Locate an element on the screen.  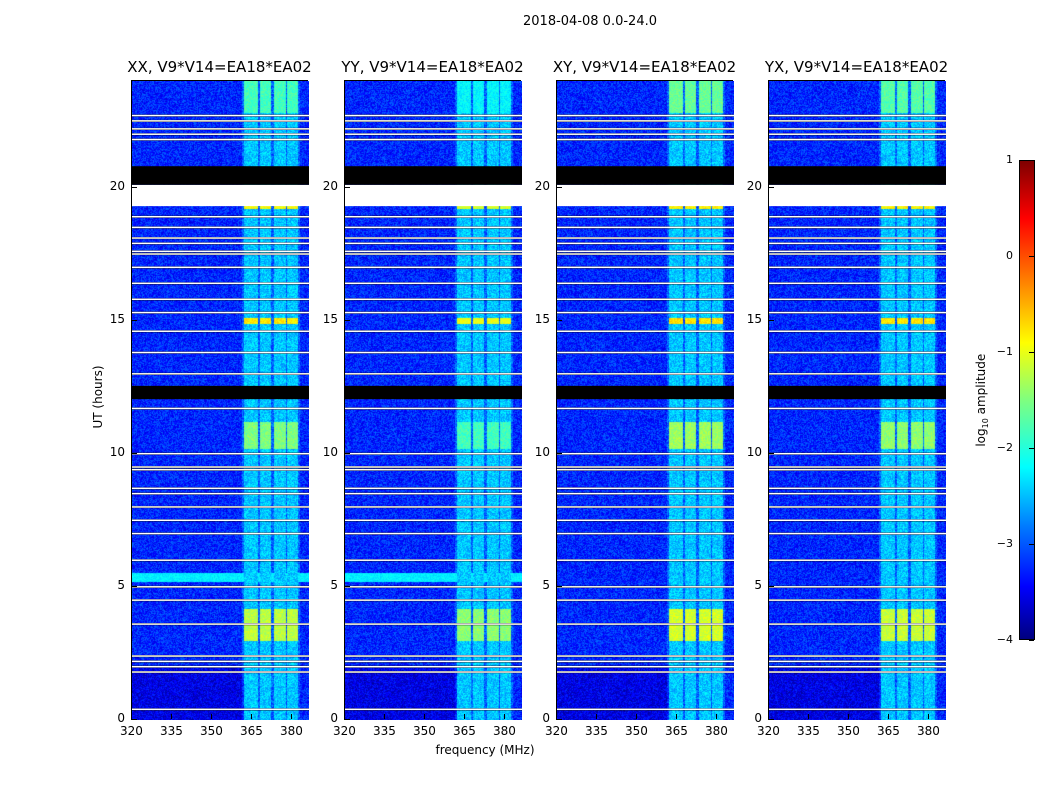
panel-title: XY, V9*V14=EA18*EA02 is located at coordinates (644, 67).